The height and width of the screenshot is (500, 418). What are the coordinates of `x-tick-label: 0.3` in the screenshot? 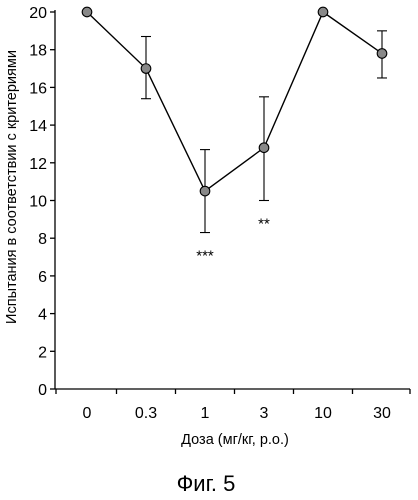 It's located at (146, 413).